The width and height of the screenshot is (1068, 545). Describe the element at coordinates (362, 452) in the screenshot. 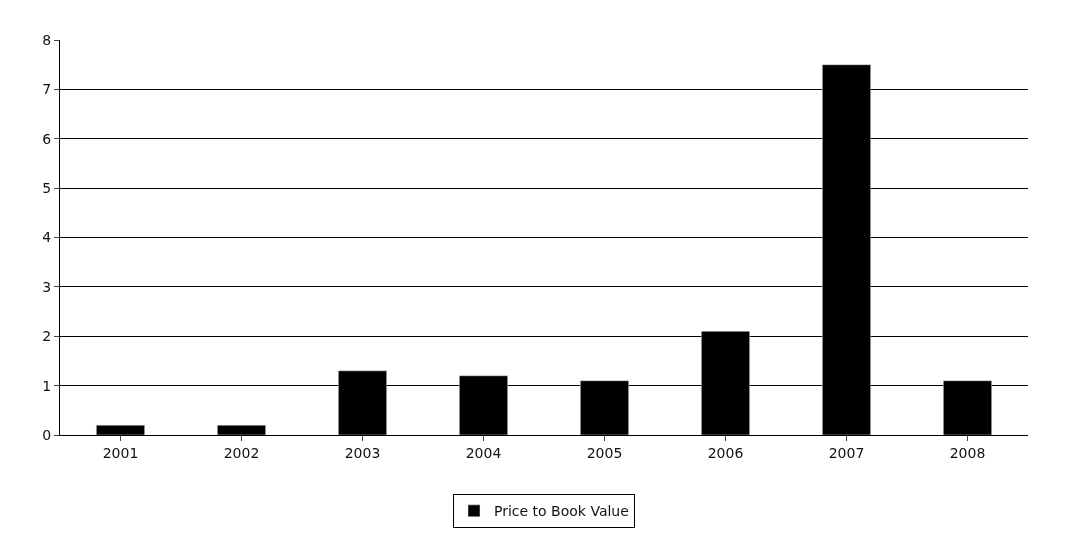

I see `x-tick-label: 2003` at that location.